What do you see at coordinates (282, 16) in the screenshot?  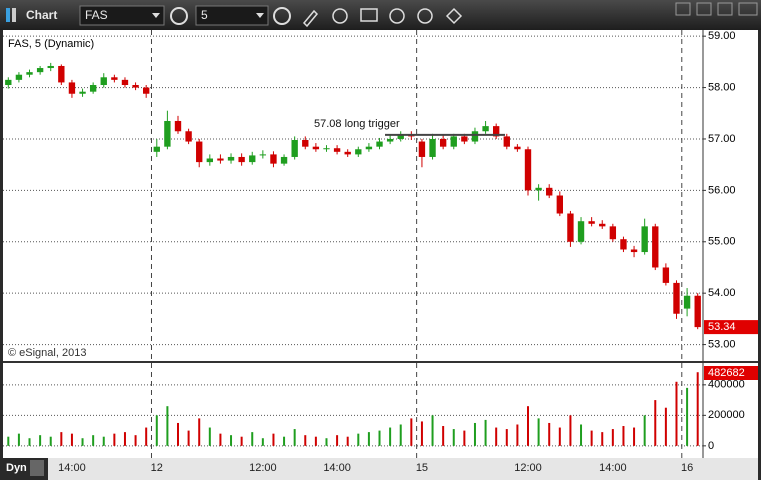 I see `time-icon` at bounding box center [282, 16].